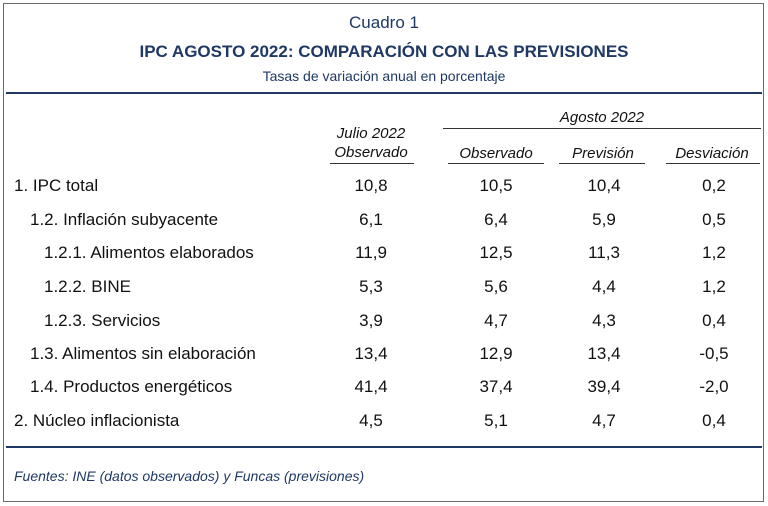 This screenshot has height=506, width=768. I want to click on cell-prevision: 11,3, so click(604, 252).